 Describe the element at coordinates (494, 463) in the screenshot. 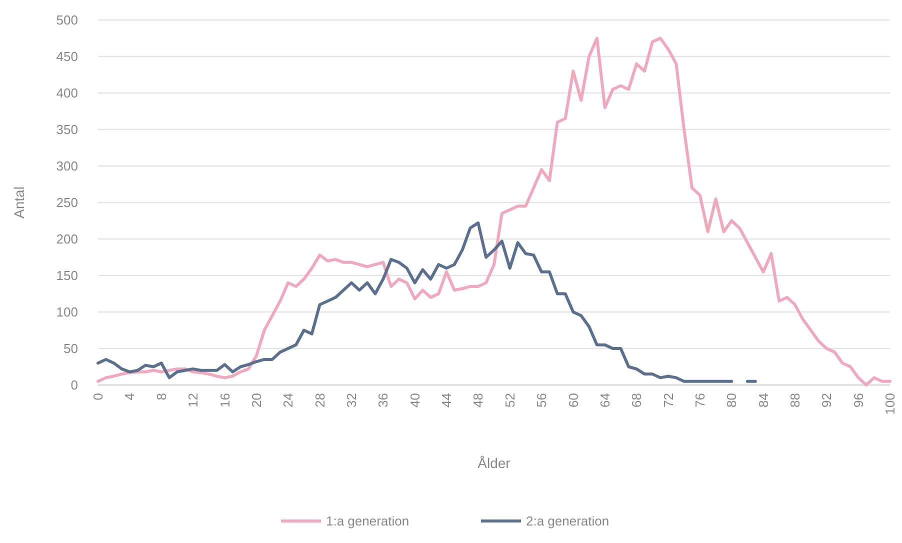

I see `x-axis-title: Ålder` at that location.